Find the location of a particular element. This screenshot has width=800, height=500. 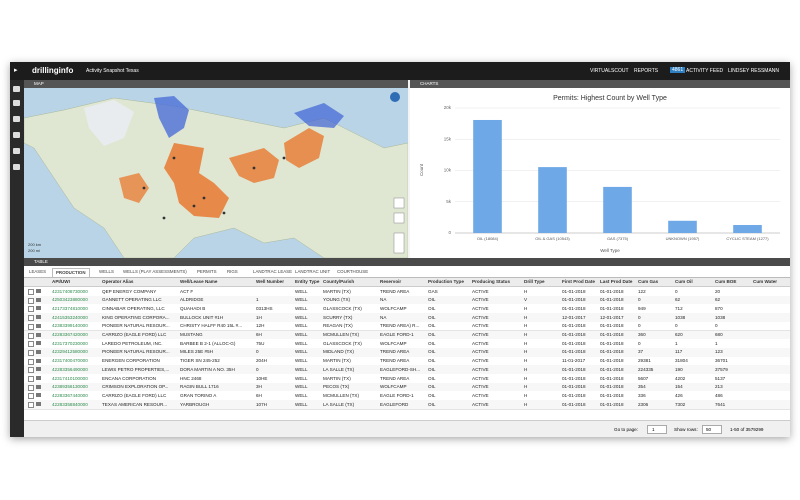

table-cell: TREND AREA is located at coordinates (395, 361).